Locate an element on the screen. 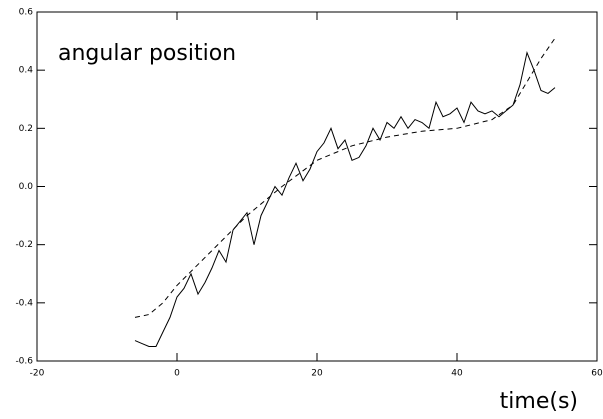 The width and height of the screenshot is (603, 419). y-tick-label: -0.6 is located at coordinates (24, 362).